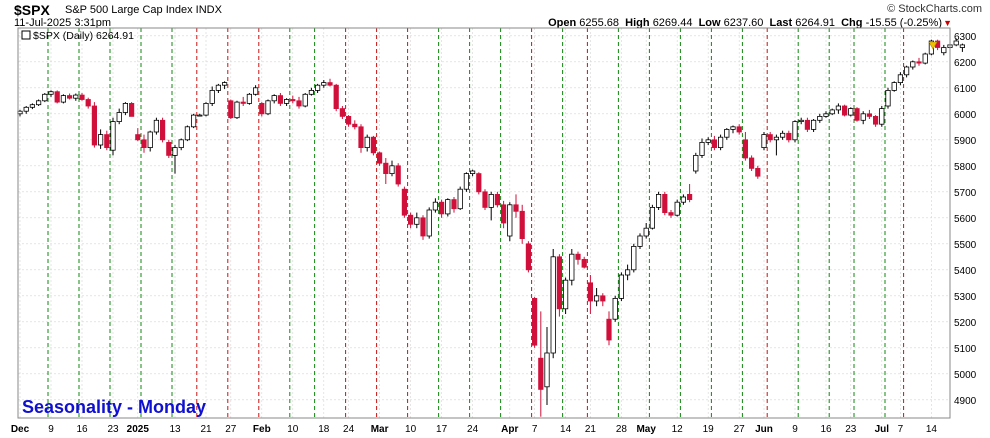 The height and width of the screenshot is (438, 990). Describe the element at coordinates (622, 429) in the screenshot. I see `x-tick-label: 28` at that location.